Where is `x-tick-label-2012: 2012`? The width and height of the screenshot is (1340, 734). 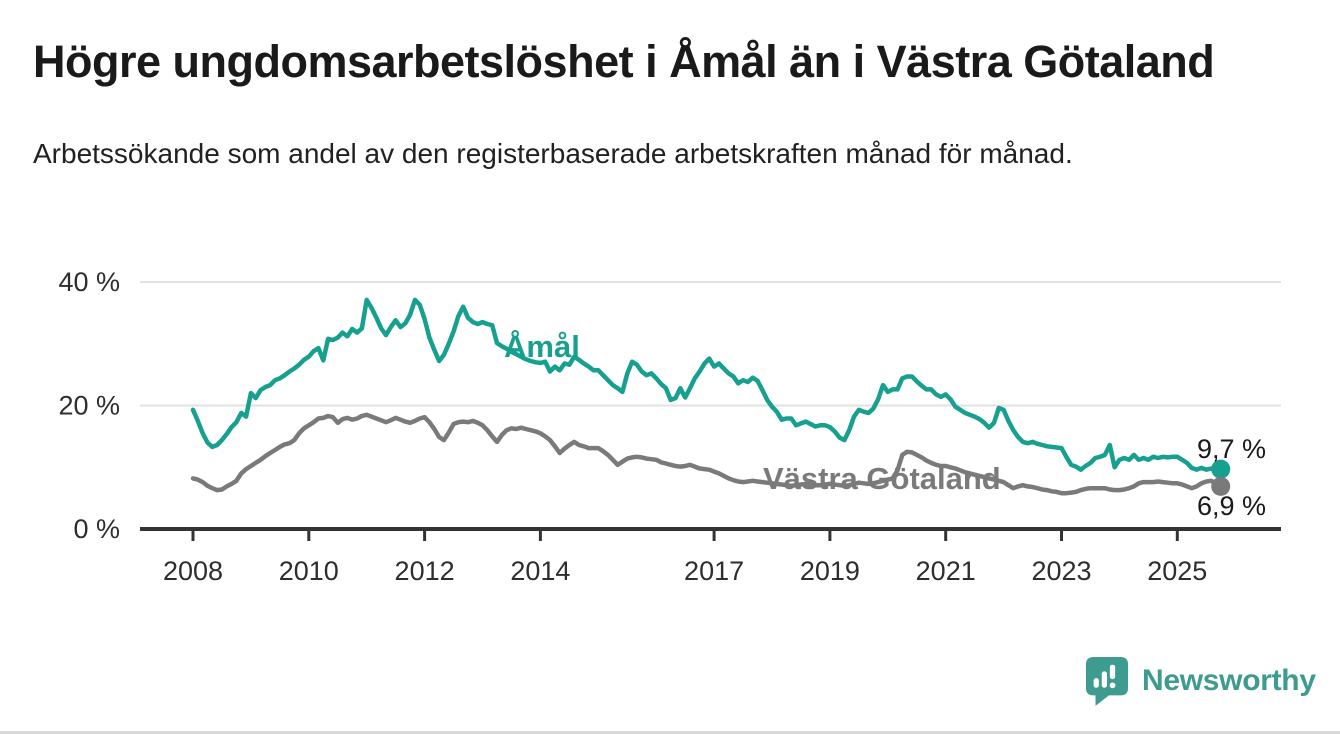
x-tick-label-2012: 2012 is located at coordinates (425, 571).